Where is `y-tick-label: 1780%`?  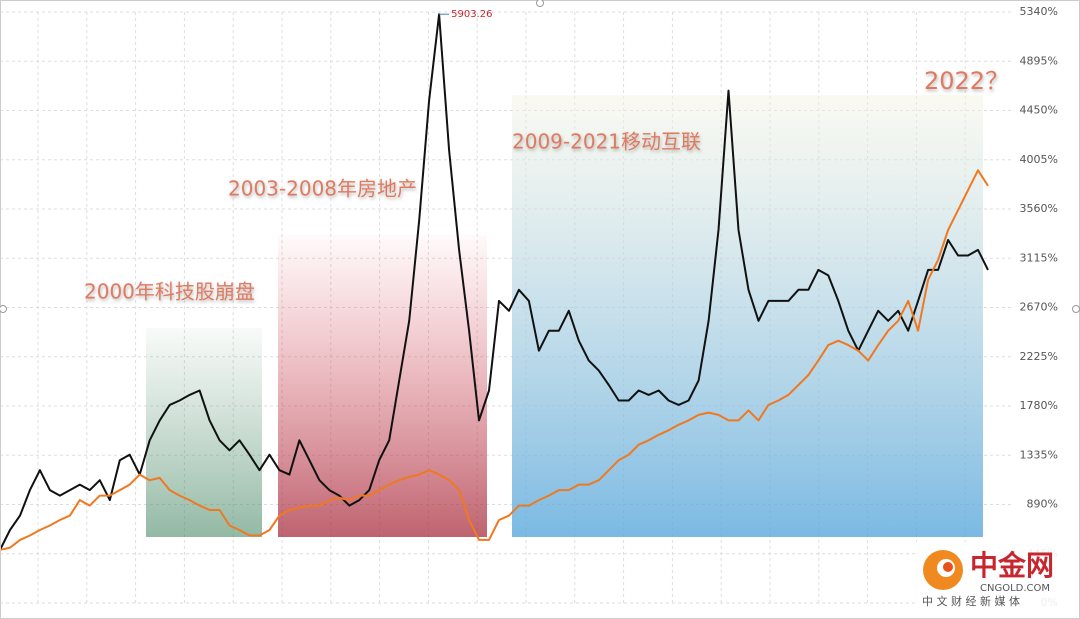
y-tick-label: 1780% is located at coordinates (1039, 405).